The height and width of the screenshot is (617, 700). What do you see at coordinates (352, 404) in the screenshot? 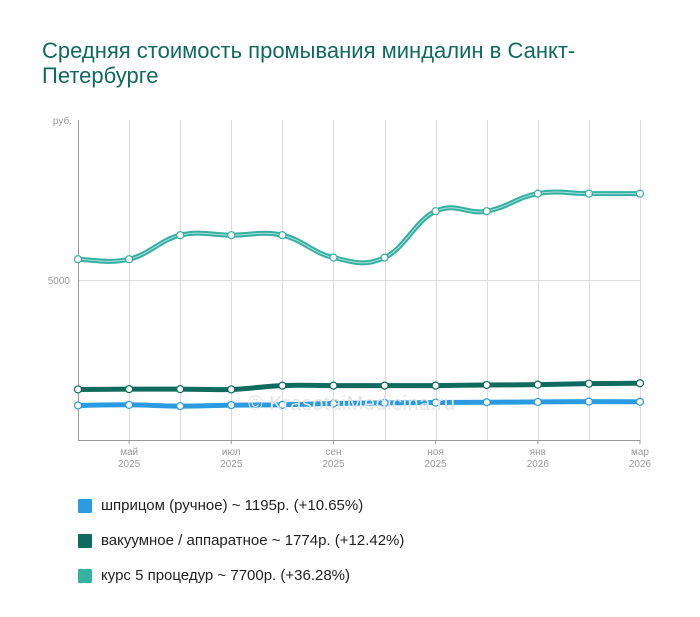
I see `watermark: © KrasotaiMedicina.ru` at bounding box center [352, 404].